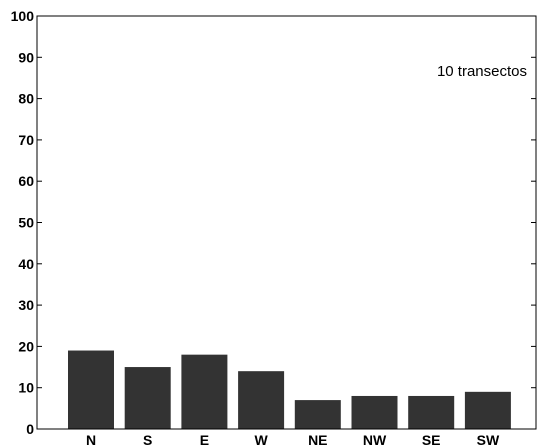 The image size is (538, 447). I want to click on bar-e, so click(204, 391).